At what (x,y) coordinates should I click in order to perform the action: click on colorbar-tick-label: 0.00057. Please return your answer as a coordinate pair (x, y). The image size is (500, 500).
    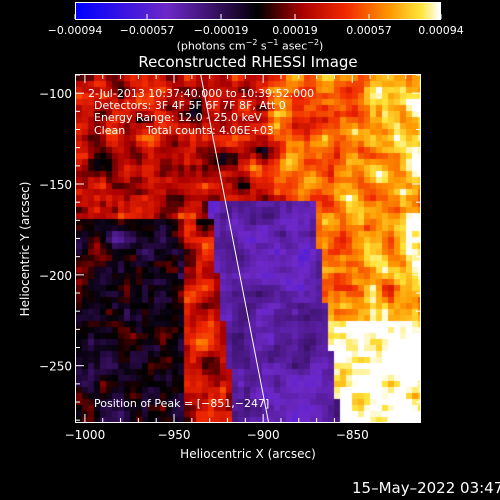
    Looking at the image, I should click on (369, 30).